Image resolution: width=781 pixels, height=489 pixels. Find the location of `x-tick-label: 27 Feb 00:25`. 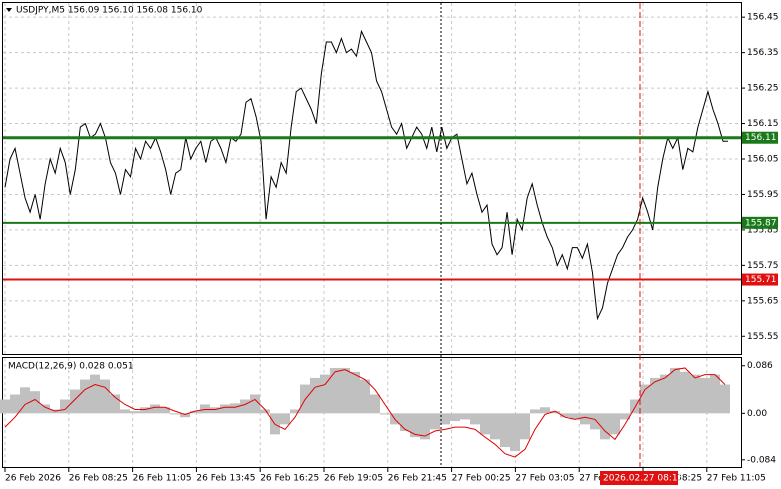

x-tick-label: 27 Feb 00:25 is located at coordinates (481, 479).